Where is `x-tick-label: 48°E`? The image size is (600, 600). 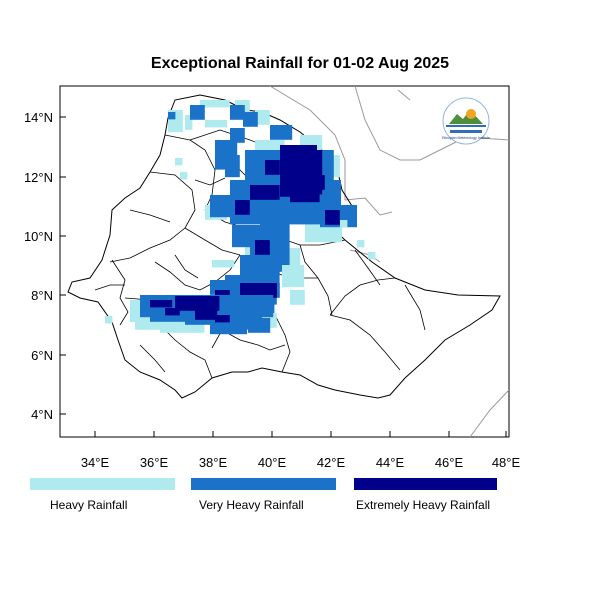
x-tick-label: 48°E is located at coordinates (506, 462).